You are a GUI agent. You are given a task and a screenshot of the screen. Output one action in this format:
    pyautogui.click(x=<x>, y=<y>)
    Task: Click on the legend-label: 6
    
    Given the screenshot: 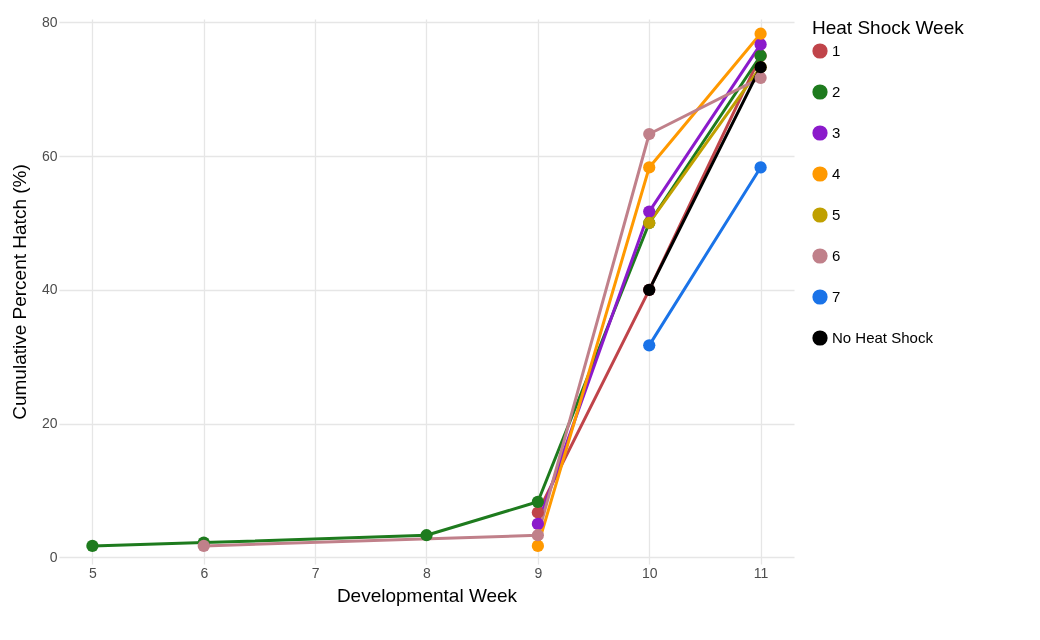 What is the action you would take?
    pyautogui.click(x=836, y=255)
    